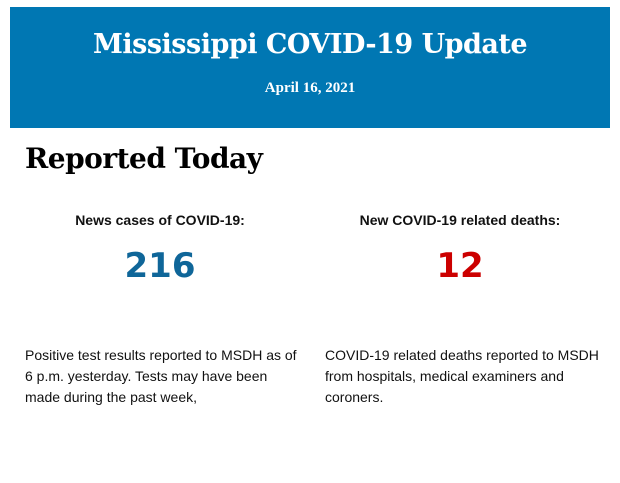 This screenshot has height=483, width=620. I want to click on page-title: Mississippi COVID-19 Update, so click(310, 44).